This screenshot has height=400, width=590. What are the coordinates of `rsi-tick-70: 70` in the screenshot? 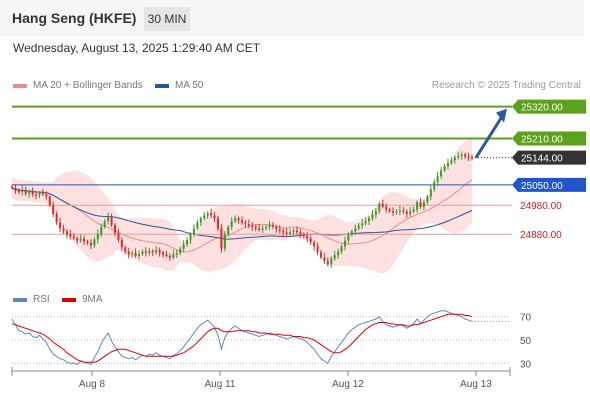 It's located at (526, 318).